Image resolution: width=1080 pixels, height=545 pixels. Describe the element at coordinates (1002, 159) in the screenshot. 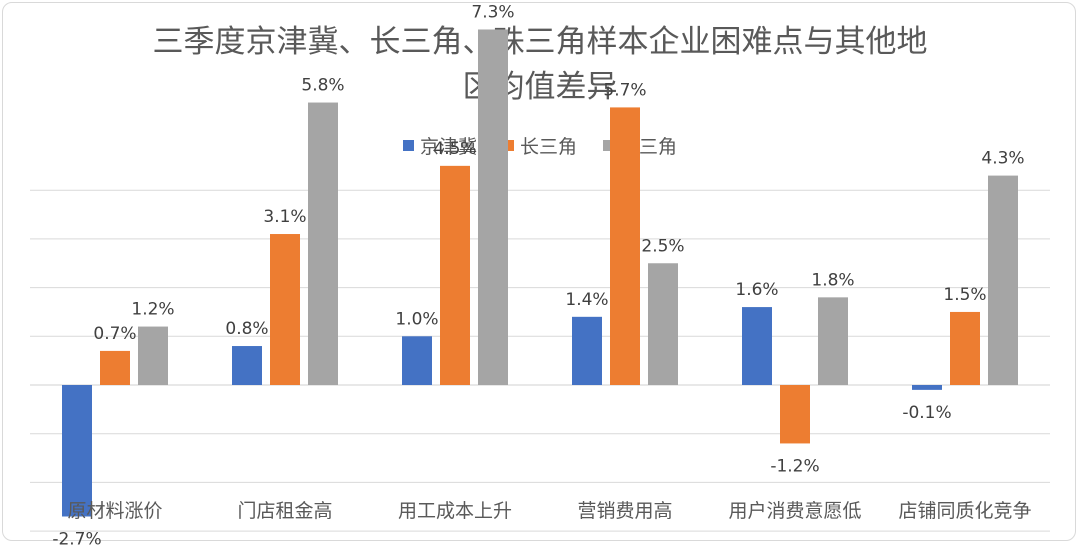

I see `data-label-3-6: 4.3%` at that location.